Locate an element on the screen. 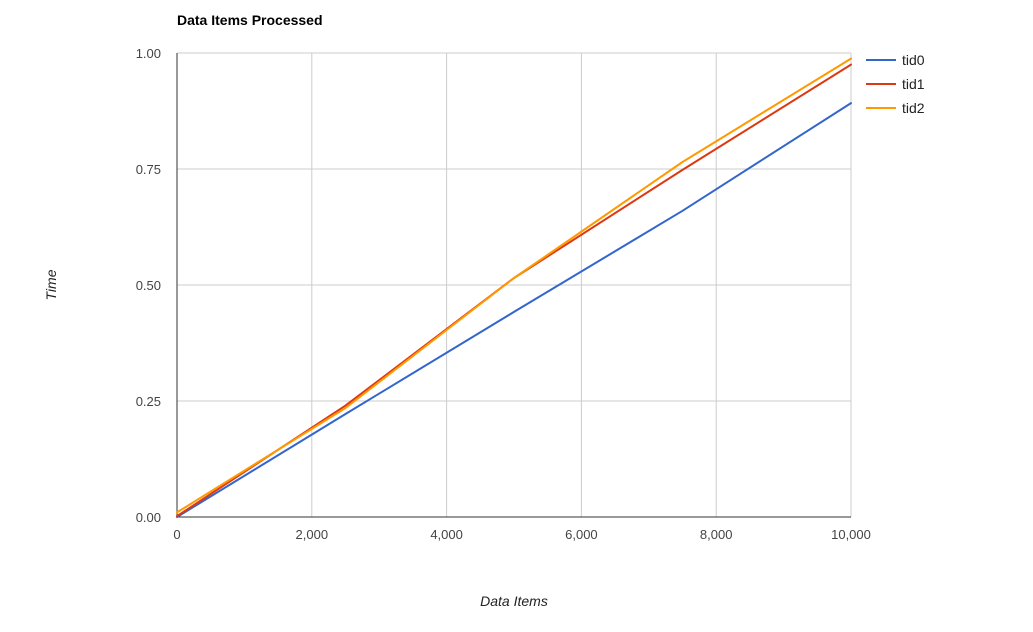 The width and height of the screenshot is (1033, 632). x-tick-label: 6,000 is located at coordinates (581, 534).